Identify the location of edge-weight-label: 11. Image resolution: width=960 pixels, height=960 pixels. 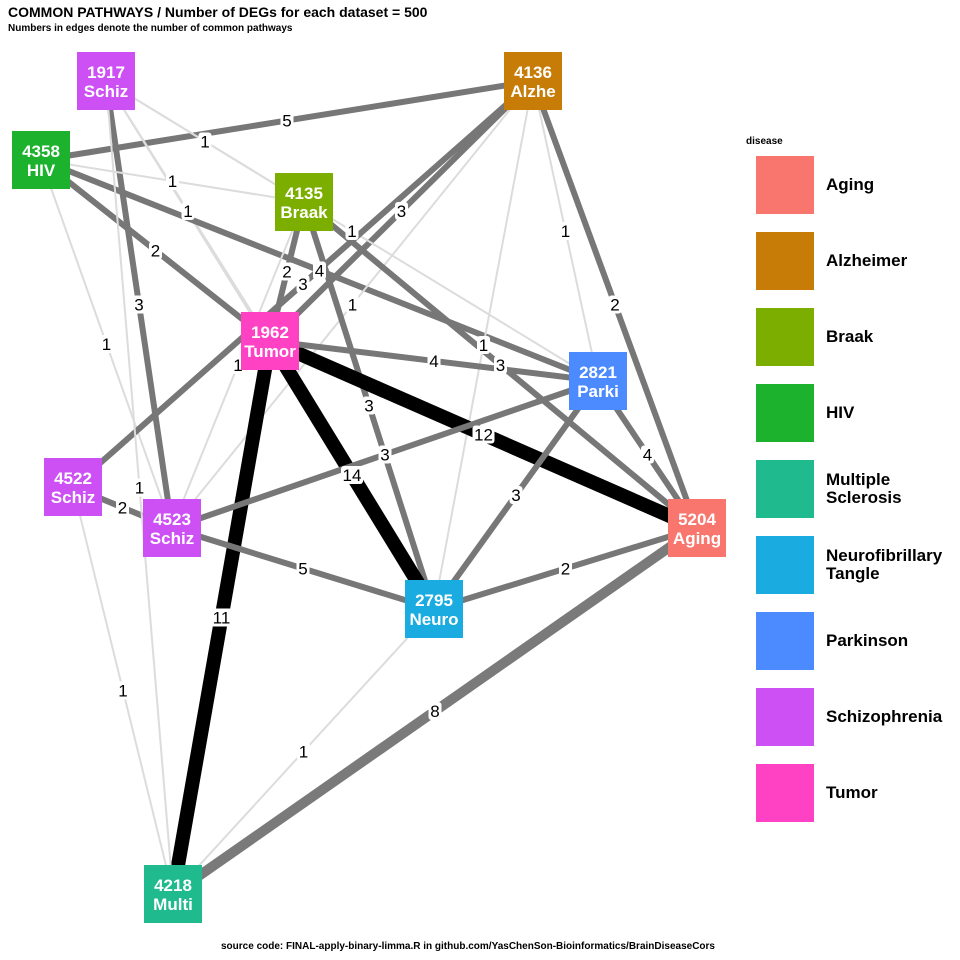
(222, 618).